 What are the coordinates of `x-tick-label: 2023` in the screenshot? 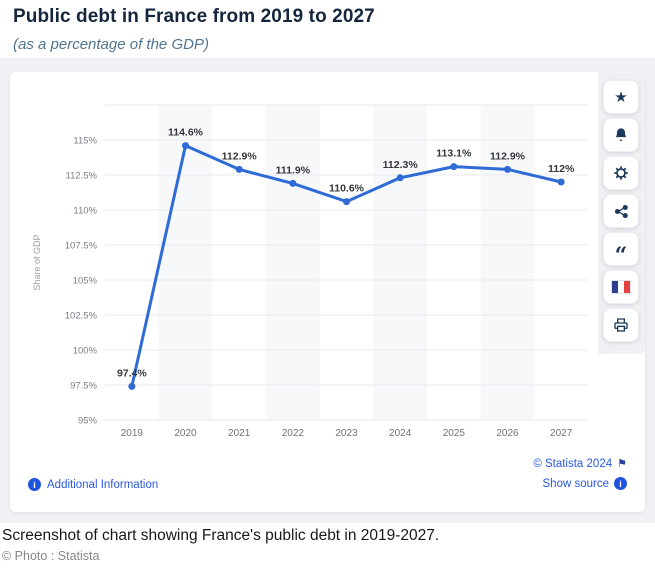 It's located at (346, 433).